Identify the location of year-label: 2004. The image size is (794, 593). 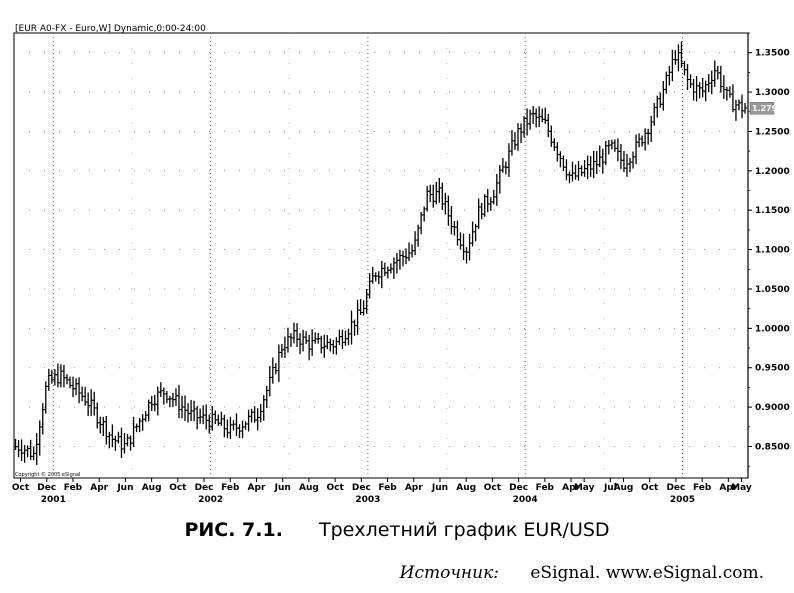
(525, 500).